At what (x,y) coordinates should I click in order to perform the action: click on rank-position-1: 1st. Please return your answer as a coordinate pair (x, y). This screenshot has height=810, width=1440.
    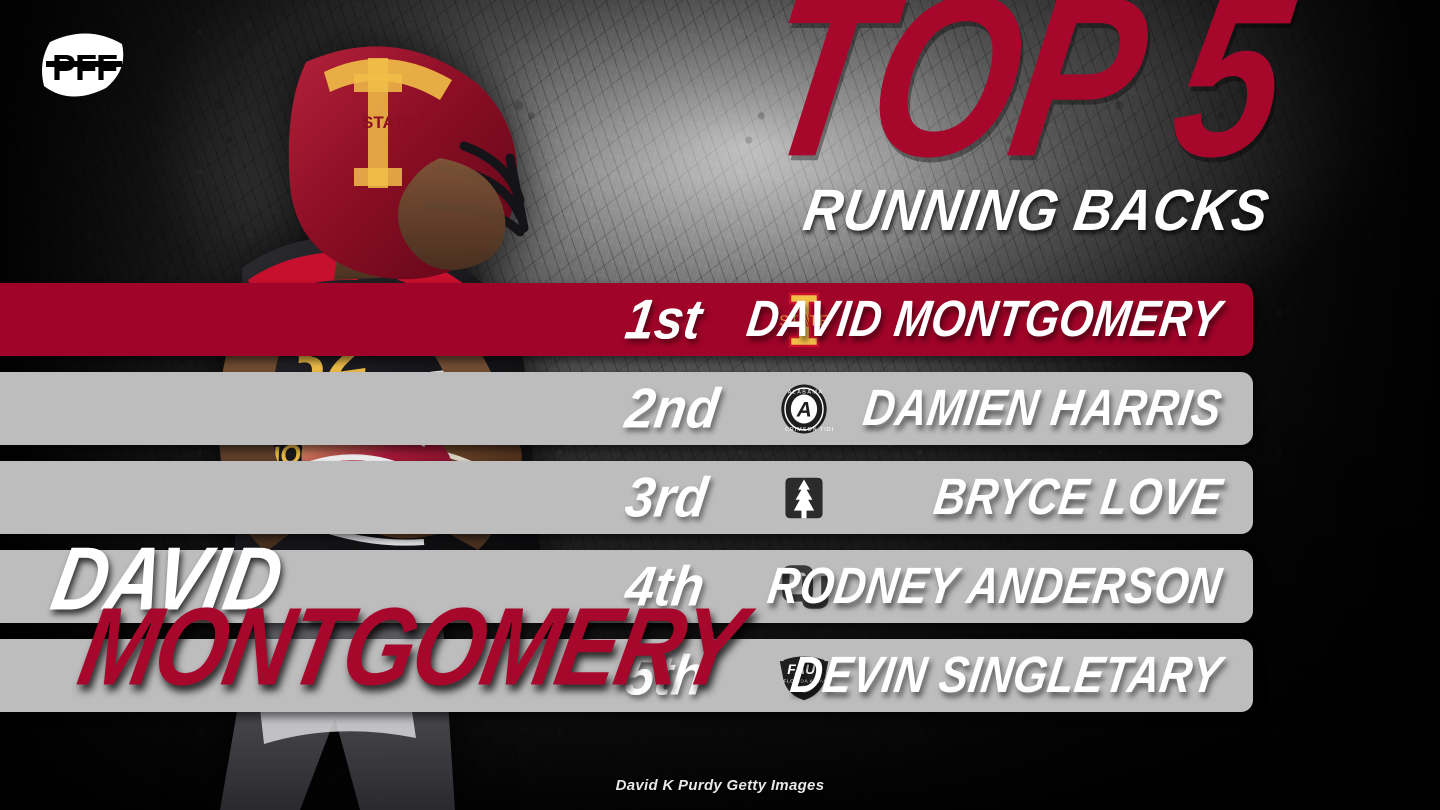
    Looking at the image, I should click on (663, 319).